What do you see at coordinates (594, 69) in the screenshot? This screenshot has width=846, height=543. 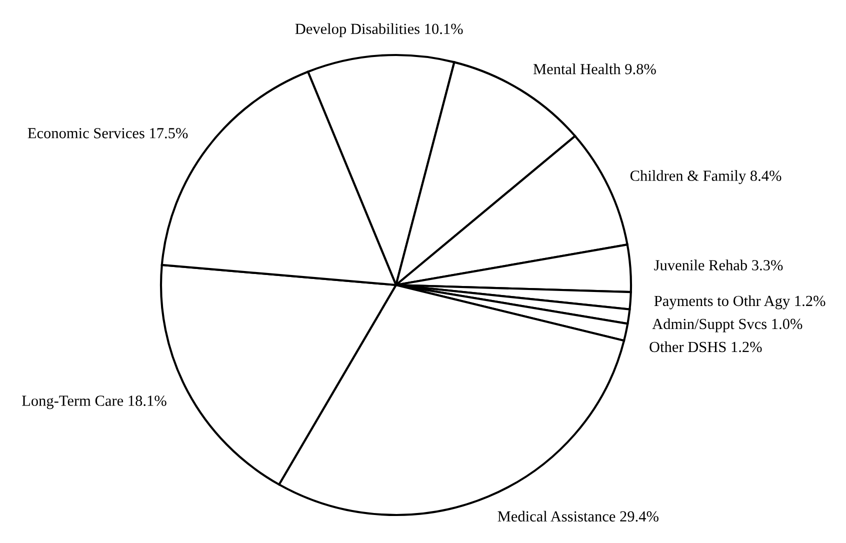 I see `slice-label: Mental Health 9.8%` at bounding box center [594, 69].